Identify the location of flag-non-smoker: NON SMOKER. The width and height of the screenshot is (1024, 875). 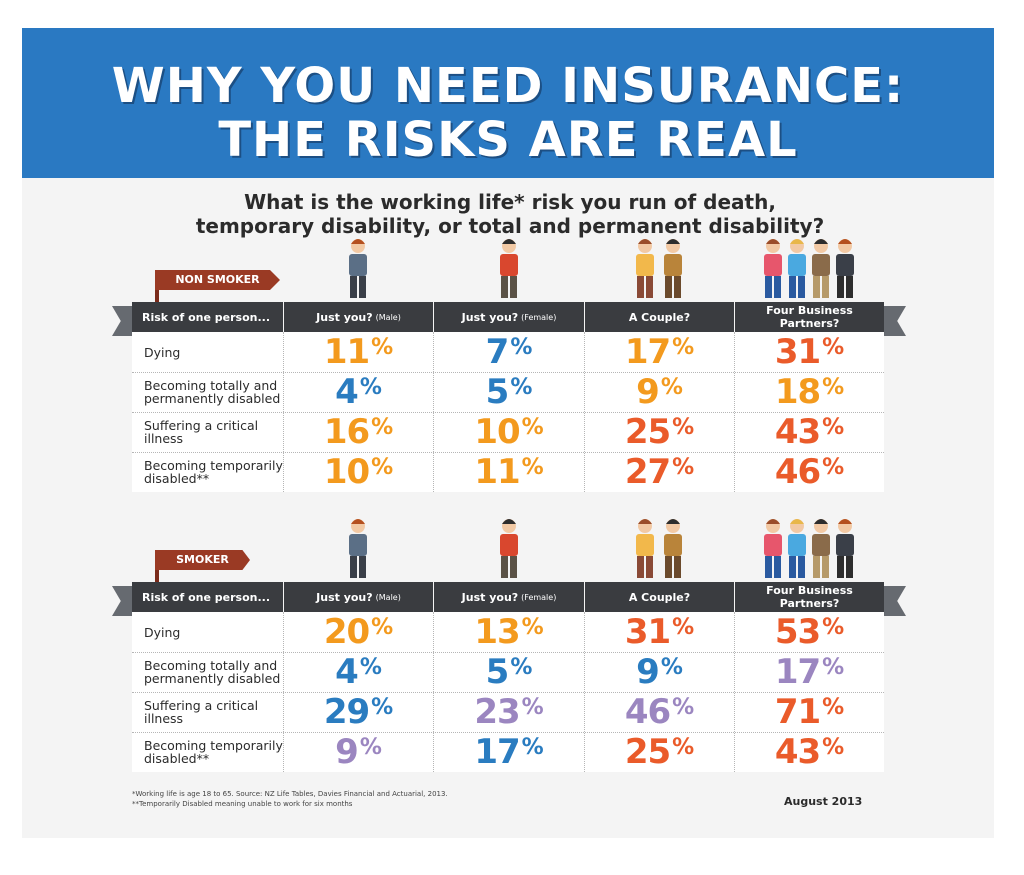
(217, 280).